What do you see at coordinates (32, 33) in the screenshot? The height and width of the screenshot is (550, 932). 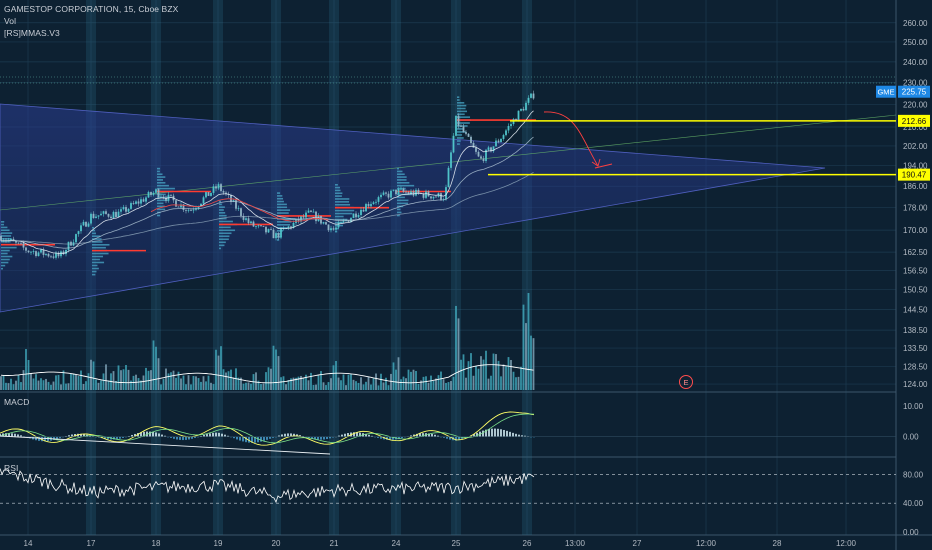 I see `indicator-legend: [RS]MMAS.V3` at bounding box center [32, 33].